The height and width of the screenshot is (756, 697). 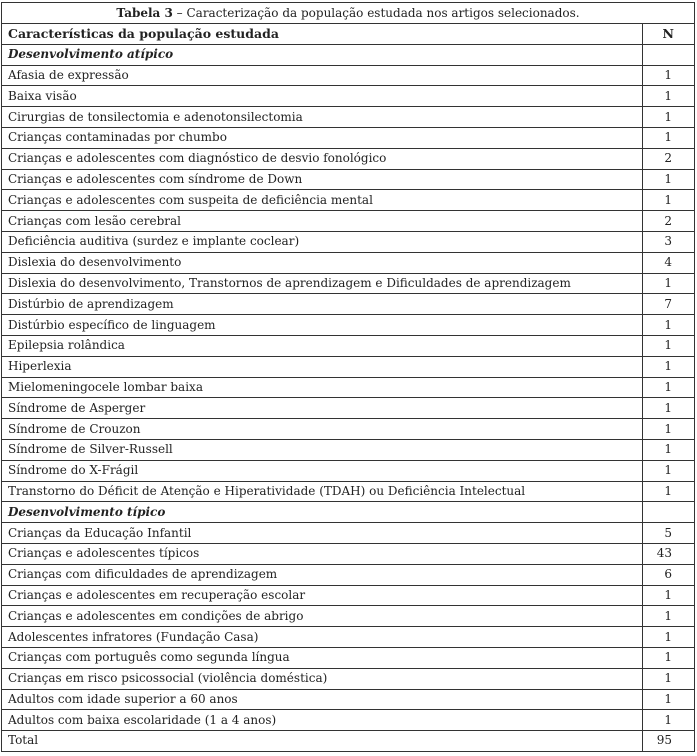 I want to click on row-label: Crianças com lesão cerebral, so click(x=322, y=221).